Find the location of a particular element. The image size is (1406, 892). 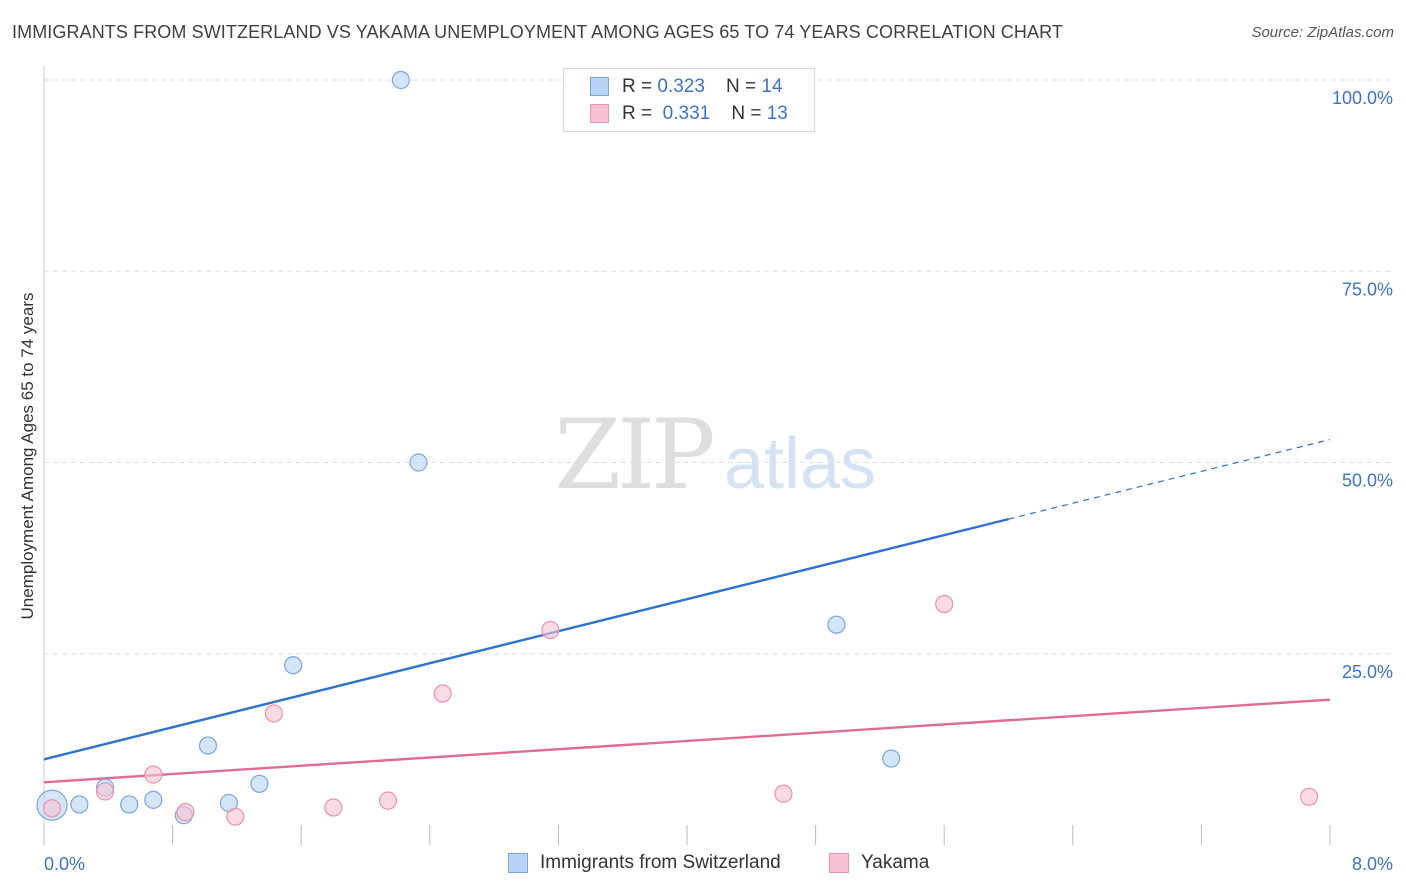

legend-n-value: 13 is located at coordinates (777, 113).